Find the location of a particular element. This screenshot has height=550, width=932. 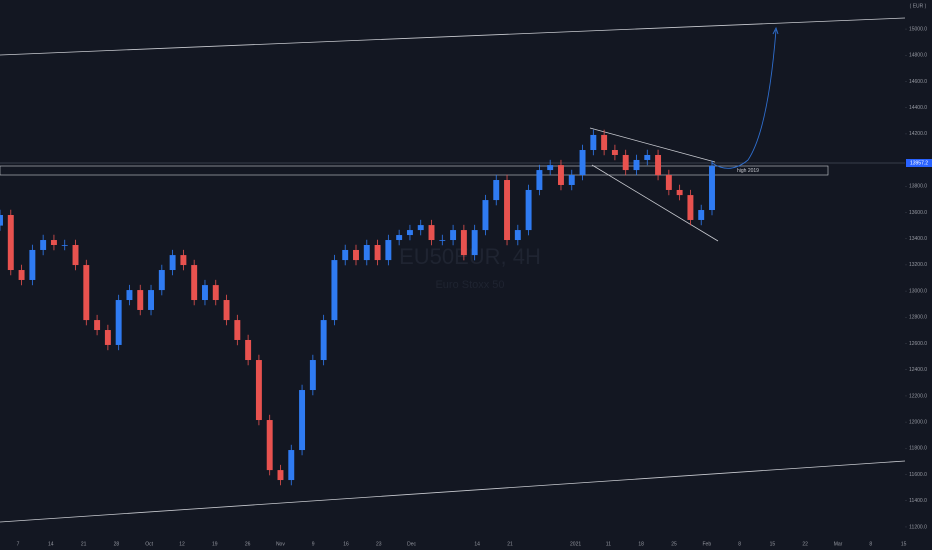

price-tag is located at coordinates (919, 163).